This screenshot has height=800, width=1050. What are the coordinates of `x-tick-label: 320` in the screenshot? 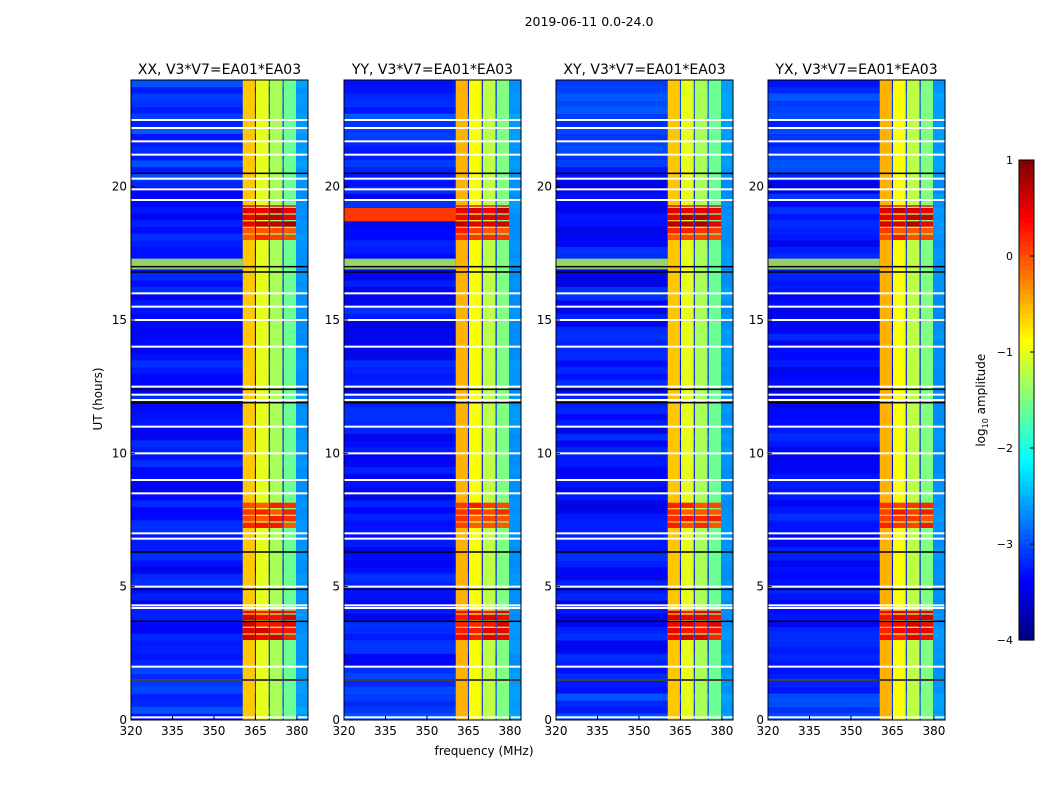 It's located at (556, 731).